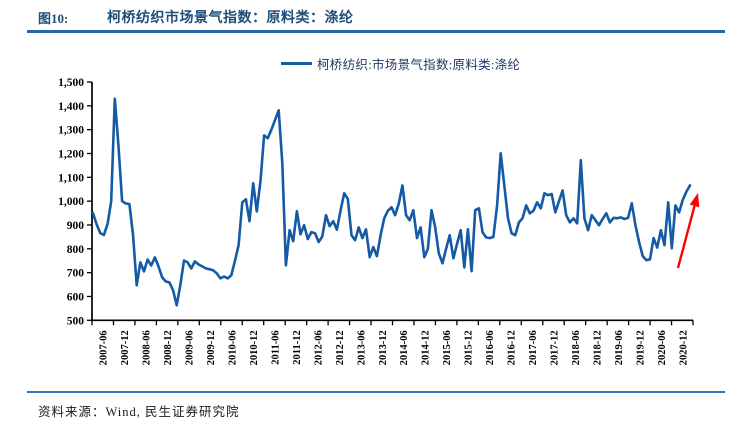 The image size is (753, 425). Describe the element at coordinates (71, 154) in the screenshot. I see `y-axis-label: 1,200` at that location.